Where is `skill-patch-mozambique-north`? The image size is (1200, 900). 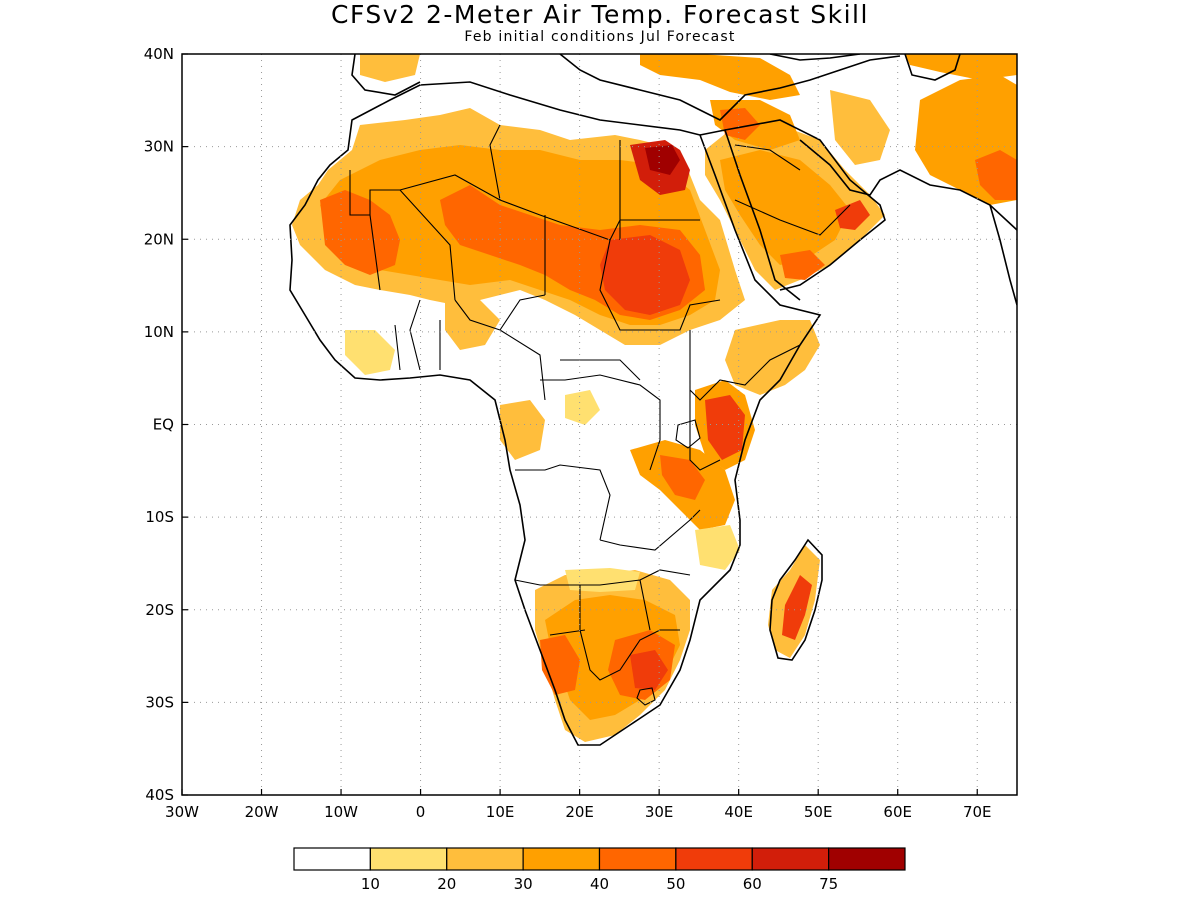
skill-patch-mozambique-north is located at coordinates (717, 547).